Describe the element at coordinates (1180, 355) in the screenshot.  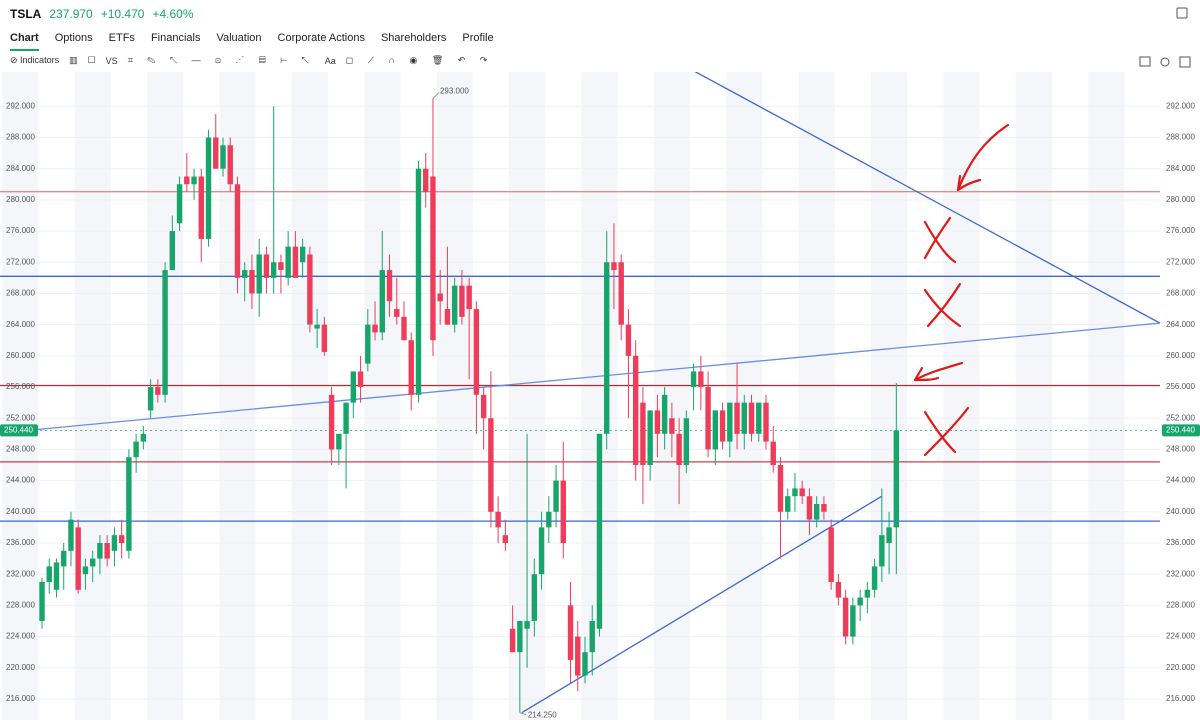
I see `y-tick-label-right: 260.000` at that location.